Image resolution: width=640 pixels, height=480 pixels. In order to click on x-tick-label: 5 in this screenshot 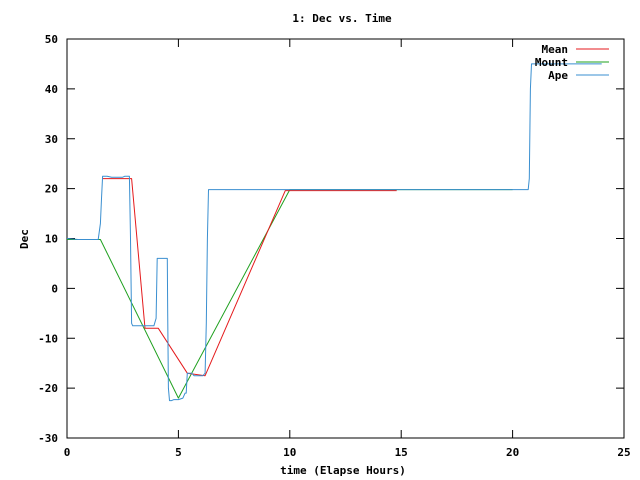, I will do `click(178, 452)`.